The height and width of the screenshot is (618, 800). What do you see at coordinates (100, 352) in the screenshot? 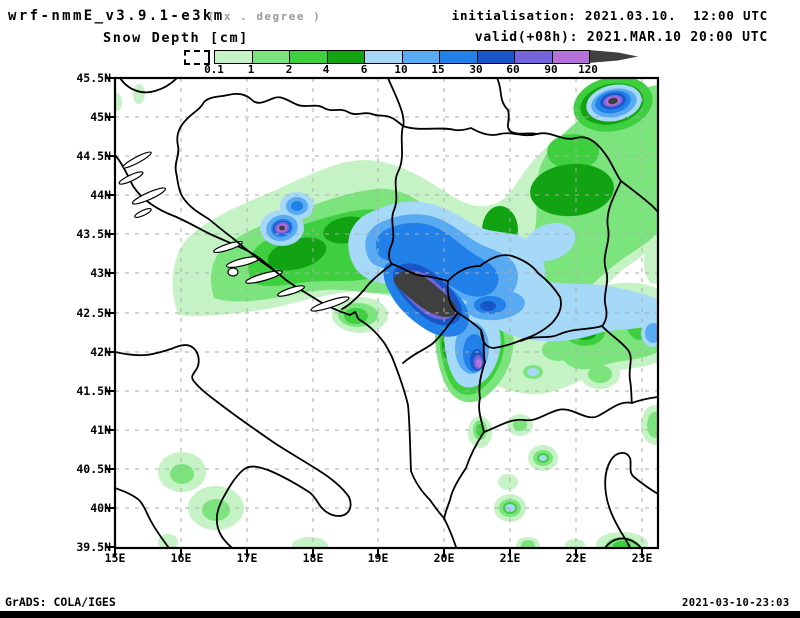
I see `lat-tick-label: 42N` at bounding box center [100, 352].